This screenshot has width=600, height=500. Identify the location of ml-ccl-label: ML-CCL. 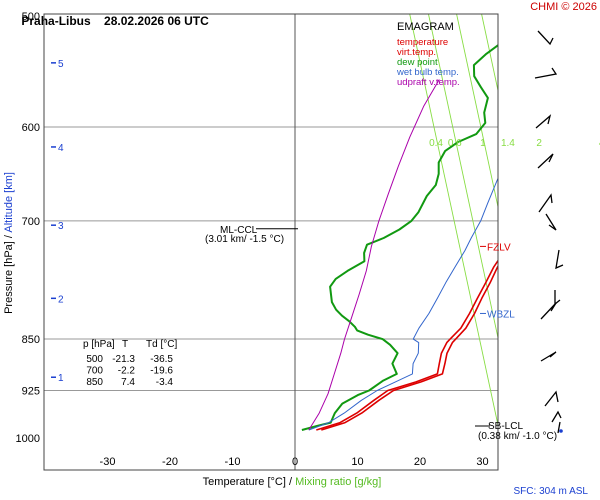
(239, 230).